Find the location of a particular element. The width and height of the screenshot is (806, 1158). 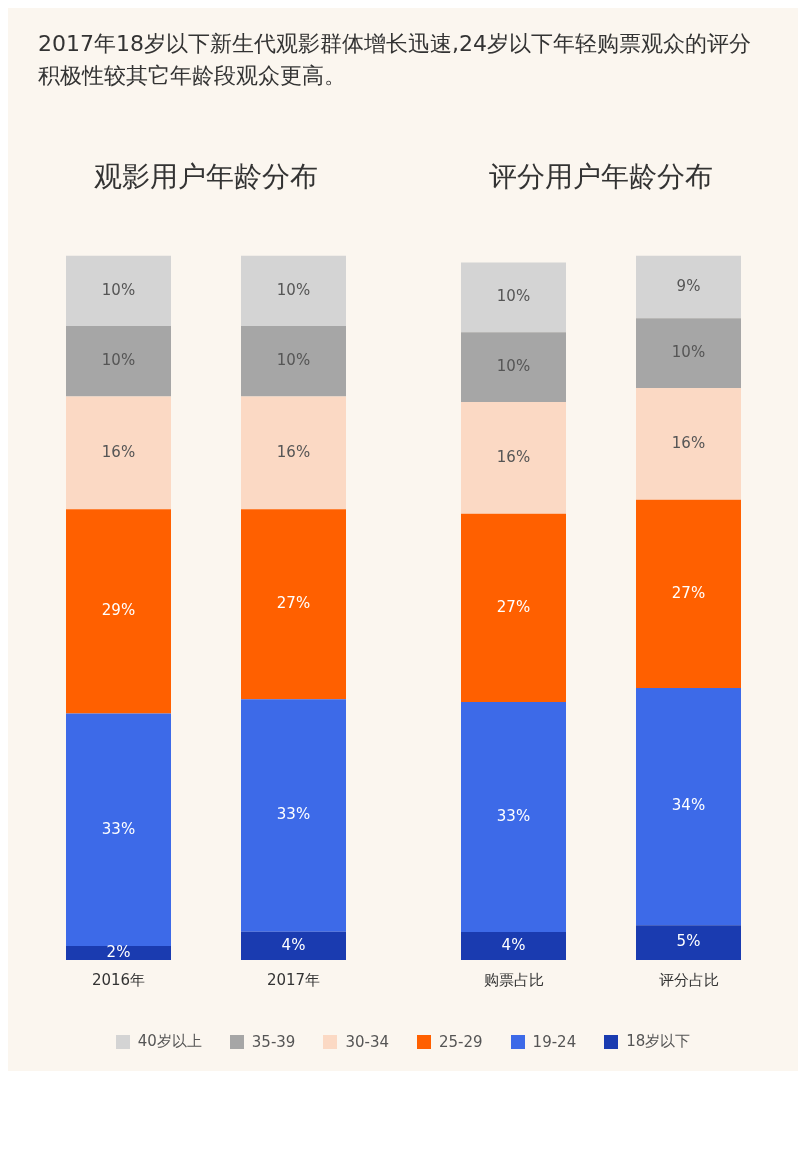

x-tick-label: 评分占比 is located at coordinates (688, 979).